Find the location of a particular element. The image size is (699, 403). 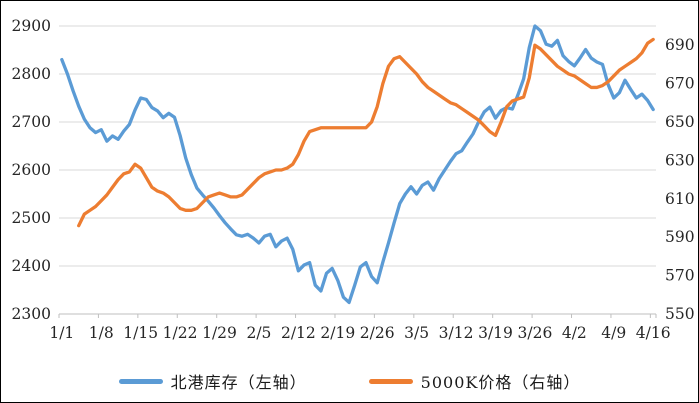

right-axis-label: 590 is located at coordinates (680, 237).